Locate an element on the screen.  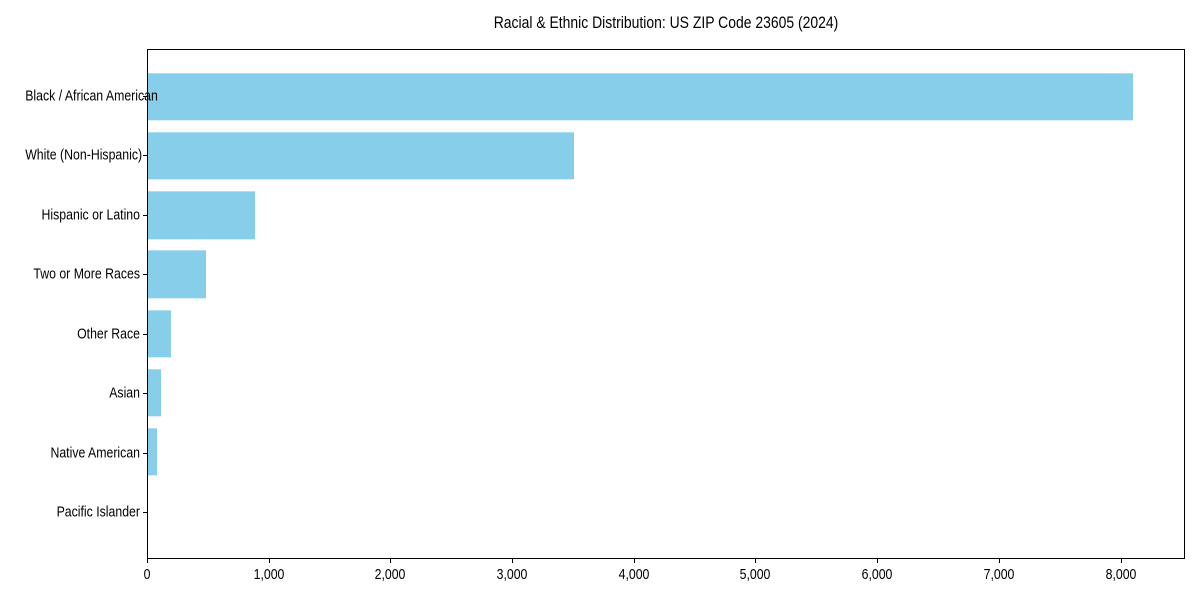
x-tick-label: 0 is located at coordinates (147, 574).